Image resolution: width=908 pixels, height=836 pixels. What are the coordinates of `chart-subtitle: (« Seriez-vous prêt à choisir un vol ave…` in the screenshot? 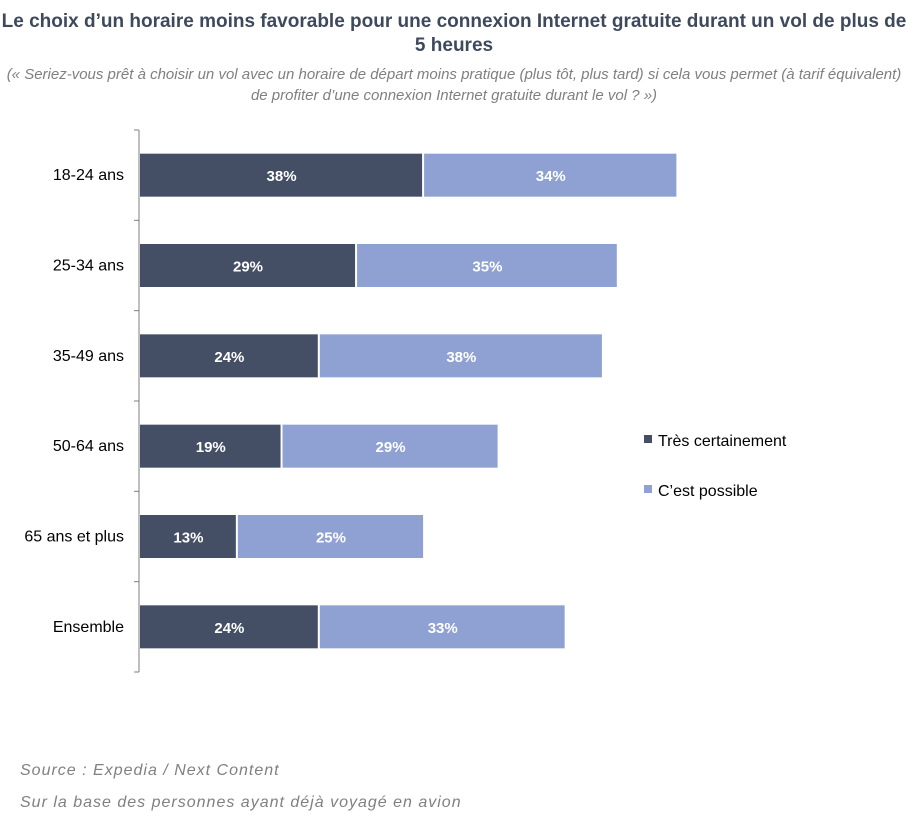 It's located at (454, 85).